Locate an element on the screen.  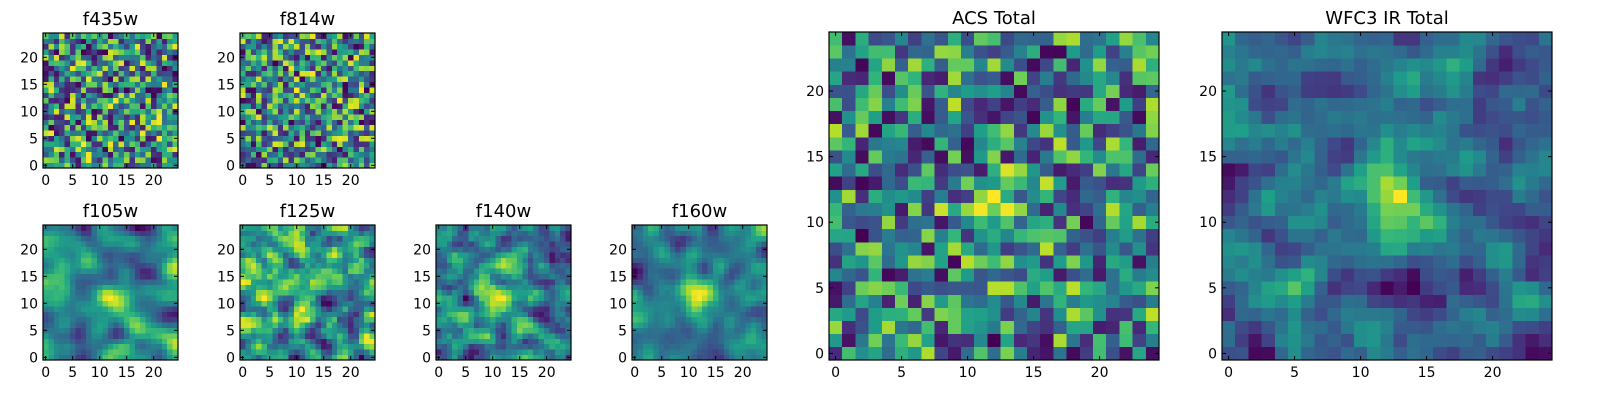
y-tick-label: 0 is located at coordinates (230, 166).